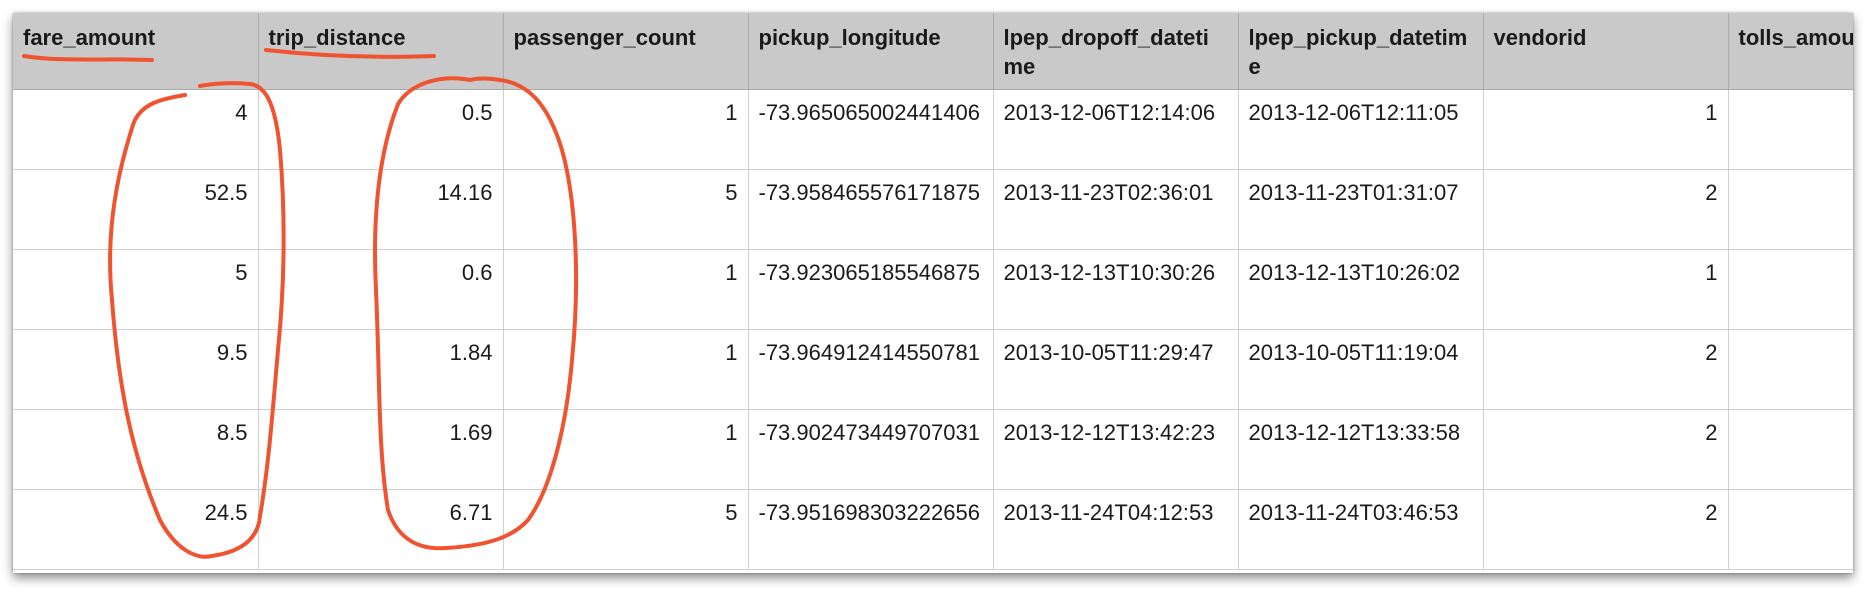 Image resolution: width=1876 pixels, height=602 pixels. What do you see at coordinates (1361, 369) in the screenshot?
I see `cell-lpep-pickup-datetime: 2013-10-05T11:19:04` at bounding box center [1361, 369].